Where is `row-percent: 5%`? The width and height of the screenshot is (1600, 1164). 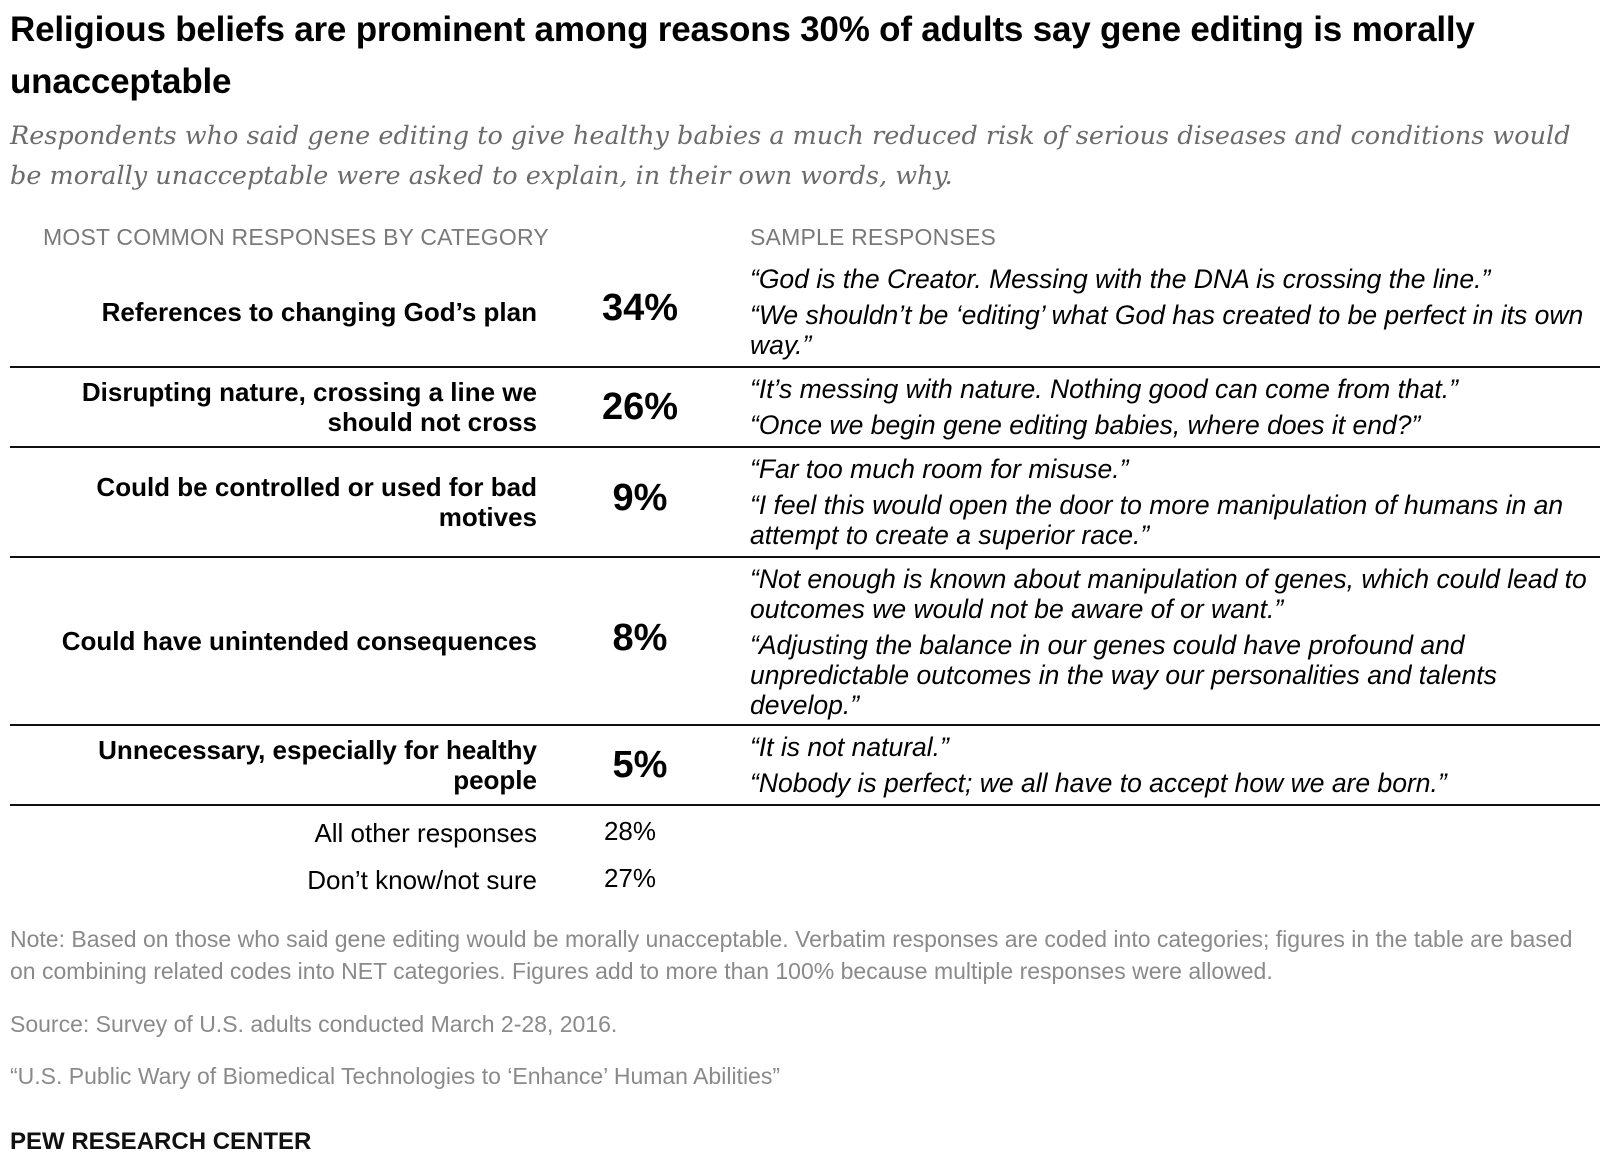 row-percent: 5% is located at coordinates (640, 764).